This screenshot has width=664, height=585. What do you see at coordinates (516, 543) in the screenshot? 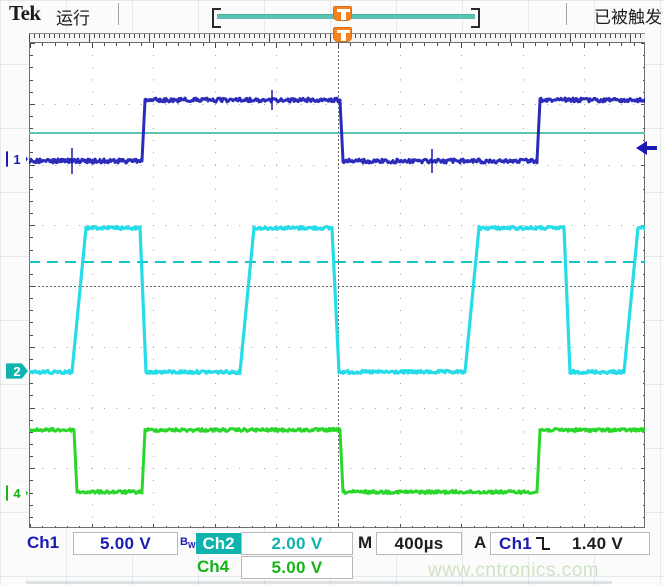
I see `trigger-source-label: Ch1` at bounding box center [516, 543].